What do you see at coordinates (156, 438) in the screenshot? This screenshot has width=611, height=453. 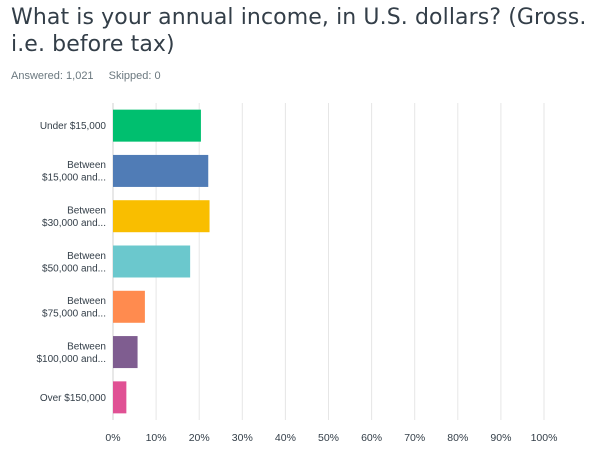 I see `x-tick-label: 10%` at bounding box center [156, 438].